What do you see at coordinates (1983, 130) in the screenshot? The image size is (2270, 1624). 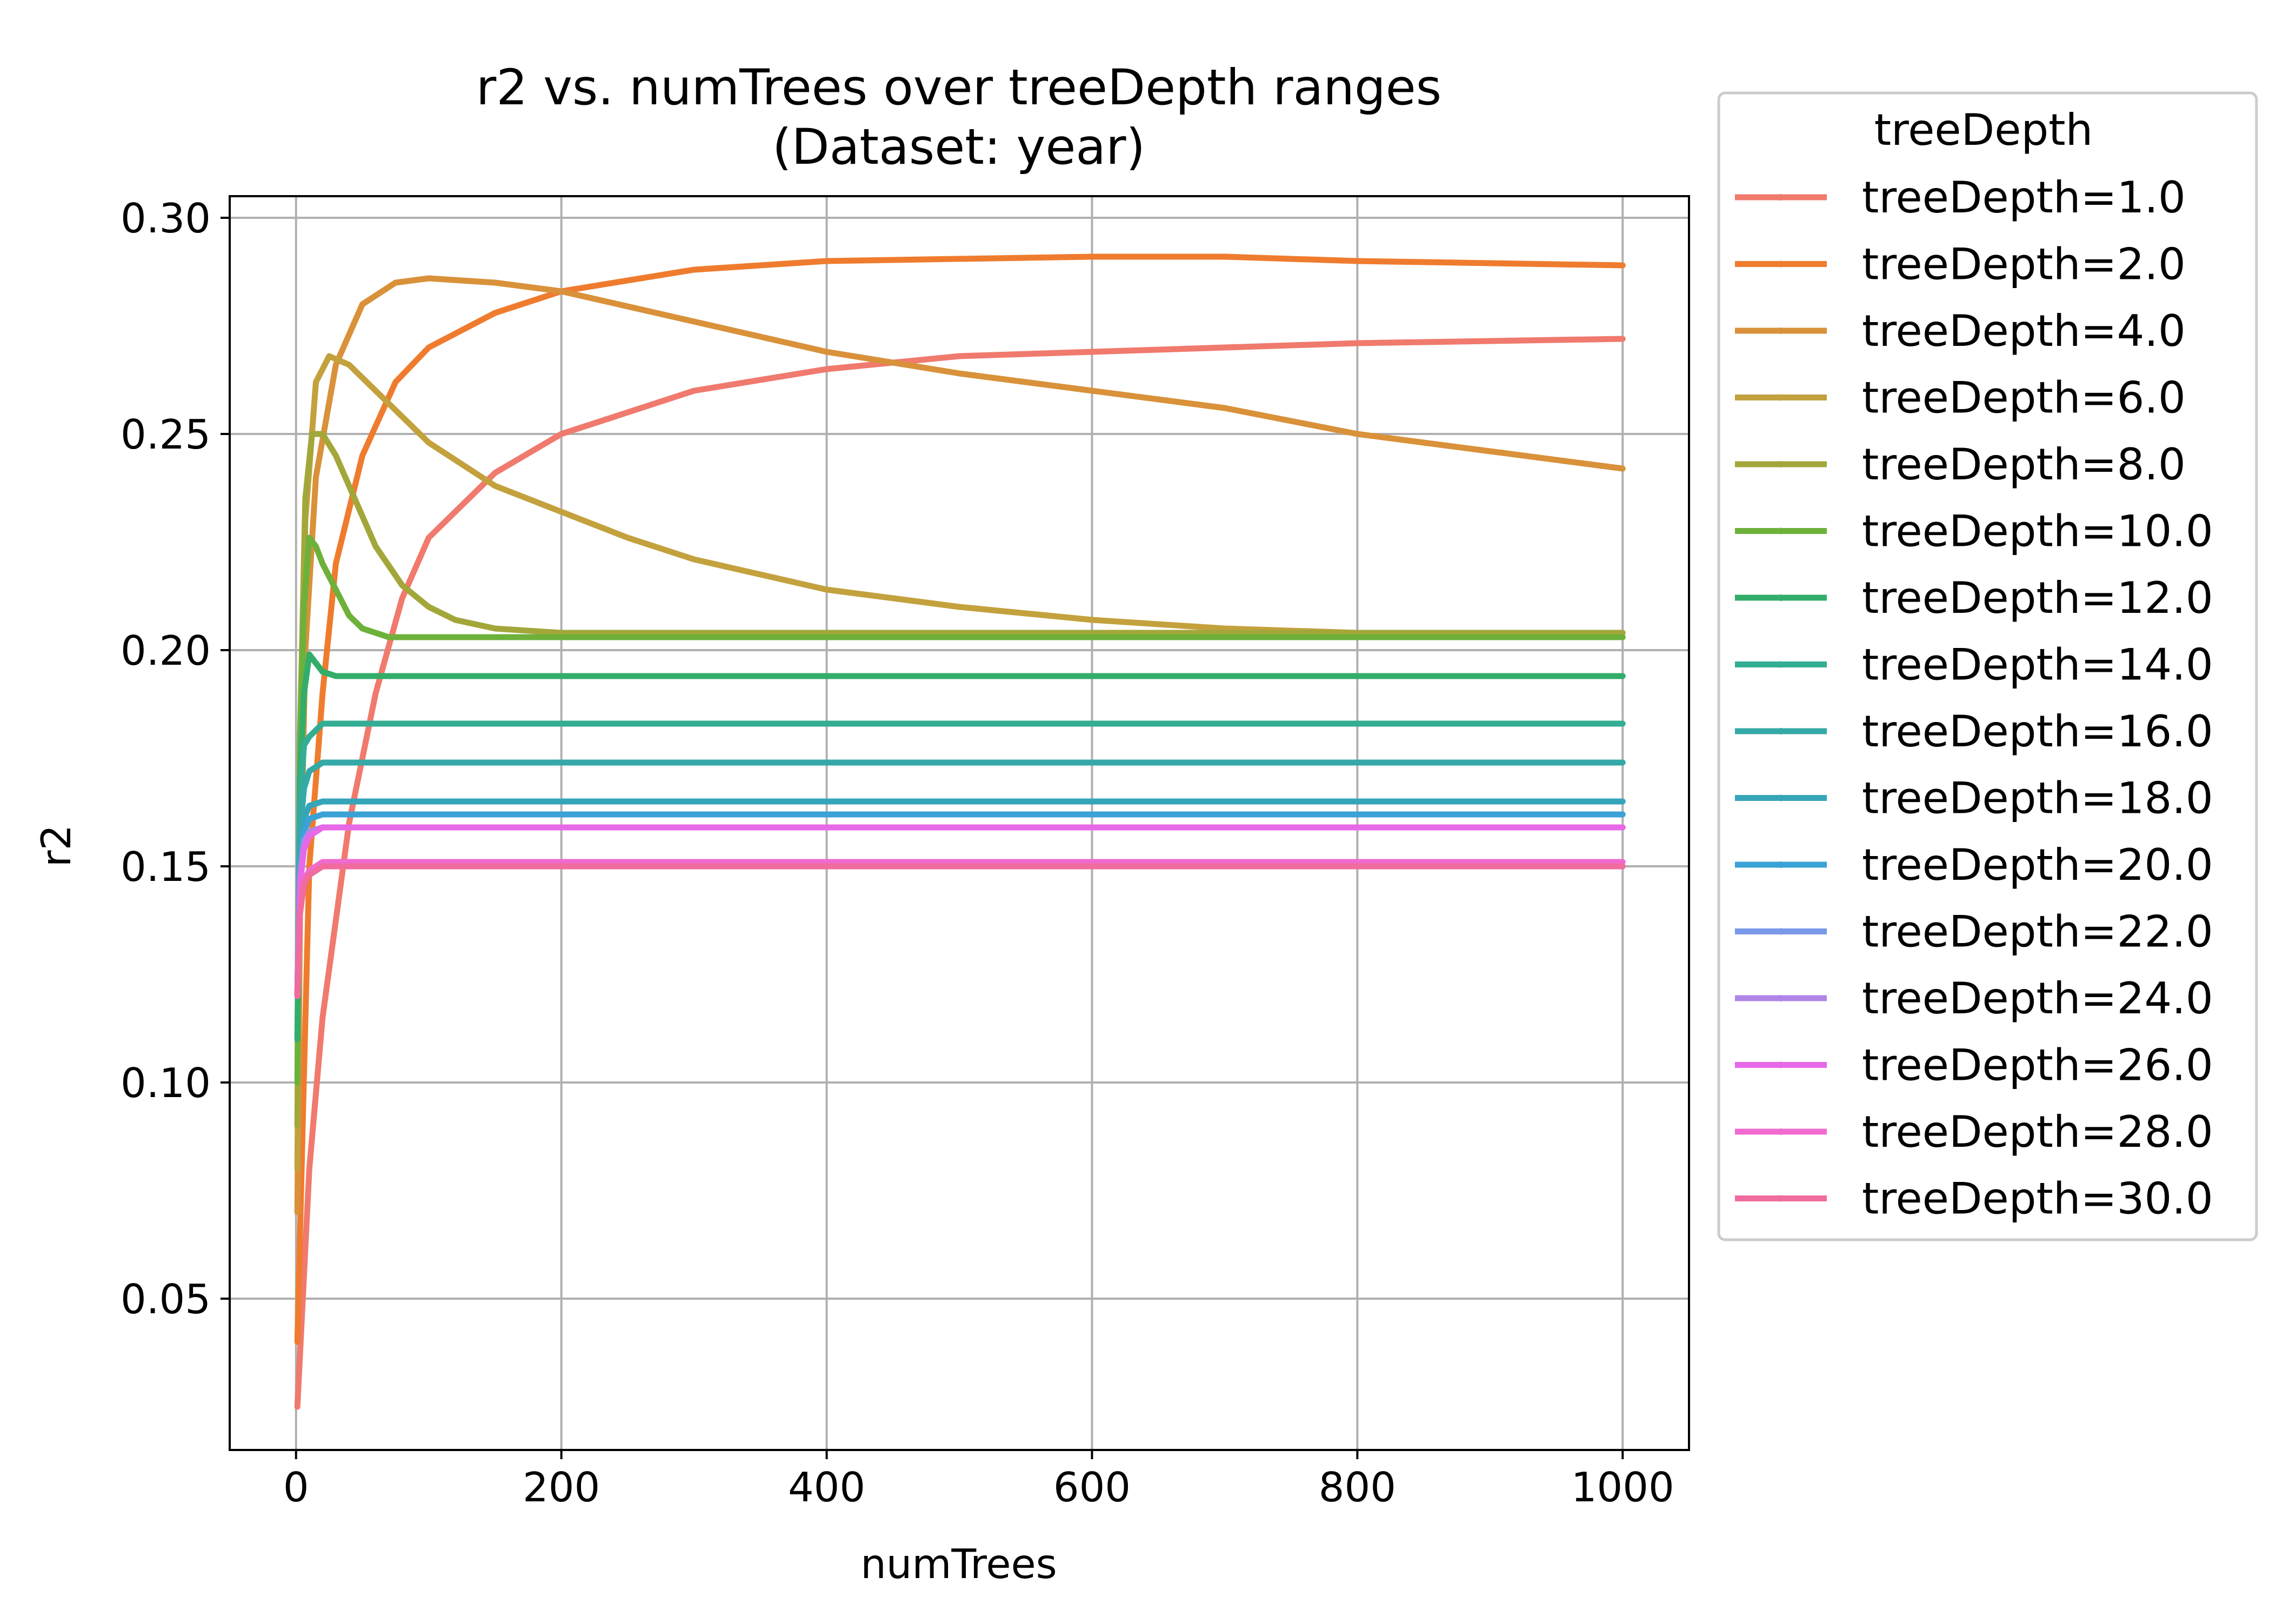 I see `legend-title: treeDepth` at bounding box center [1983, 130].